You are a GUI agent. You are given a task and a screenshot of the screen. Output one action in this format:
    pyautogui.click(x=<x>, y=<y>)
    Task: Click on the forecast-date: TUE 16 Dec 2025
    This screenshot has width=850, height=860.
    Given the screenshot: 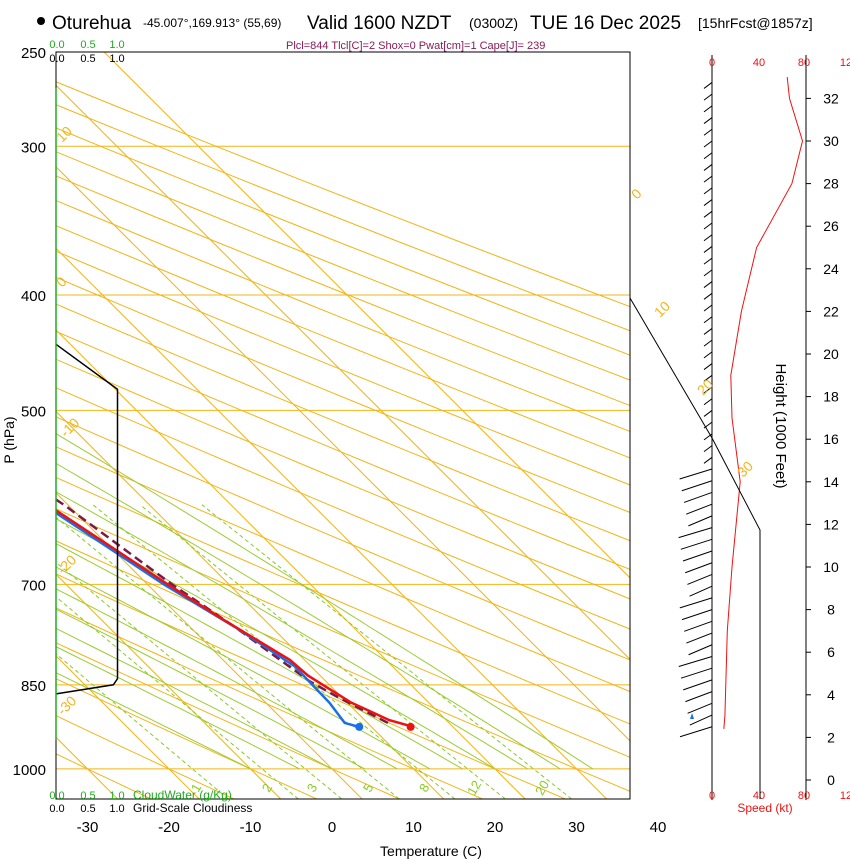 What is the action you would take?
    pyautogui.click(x=605, y=23)
    